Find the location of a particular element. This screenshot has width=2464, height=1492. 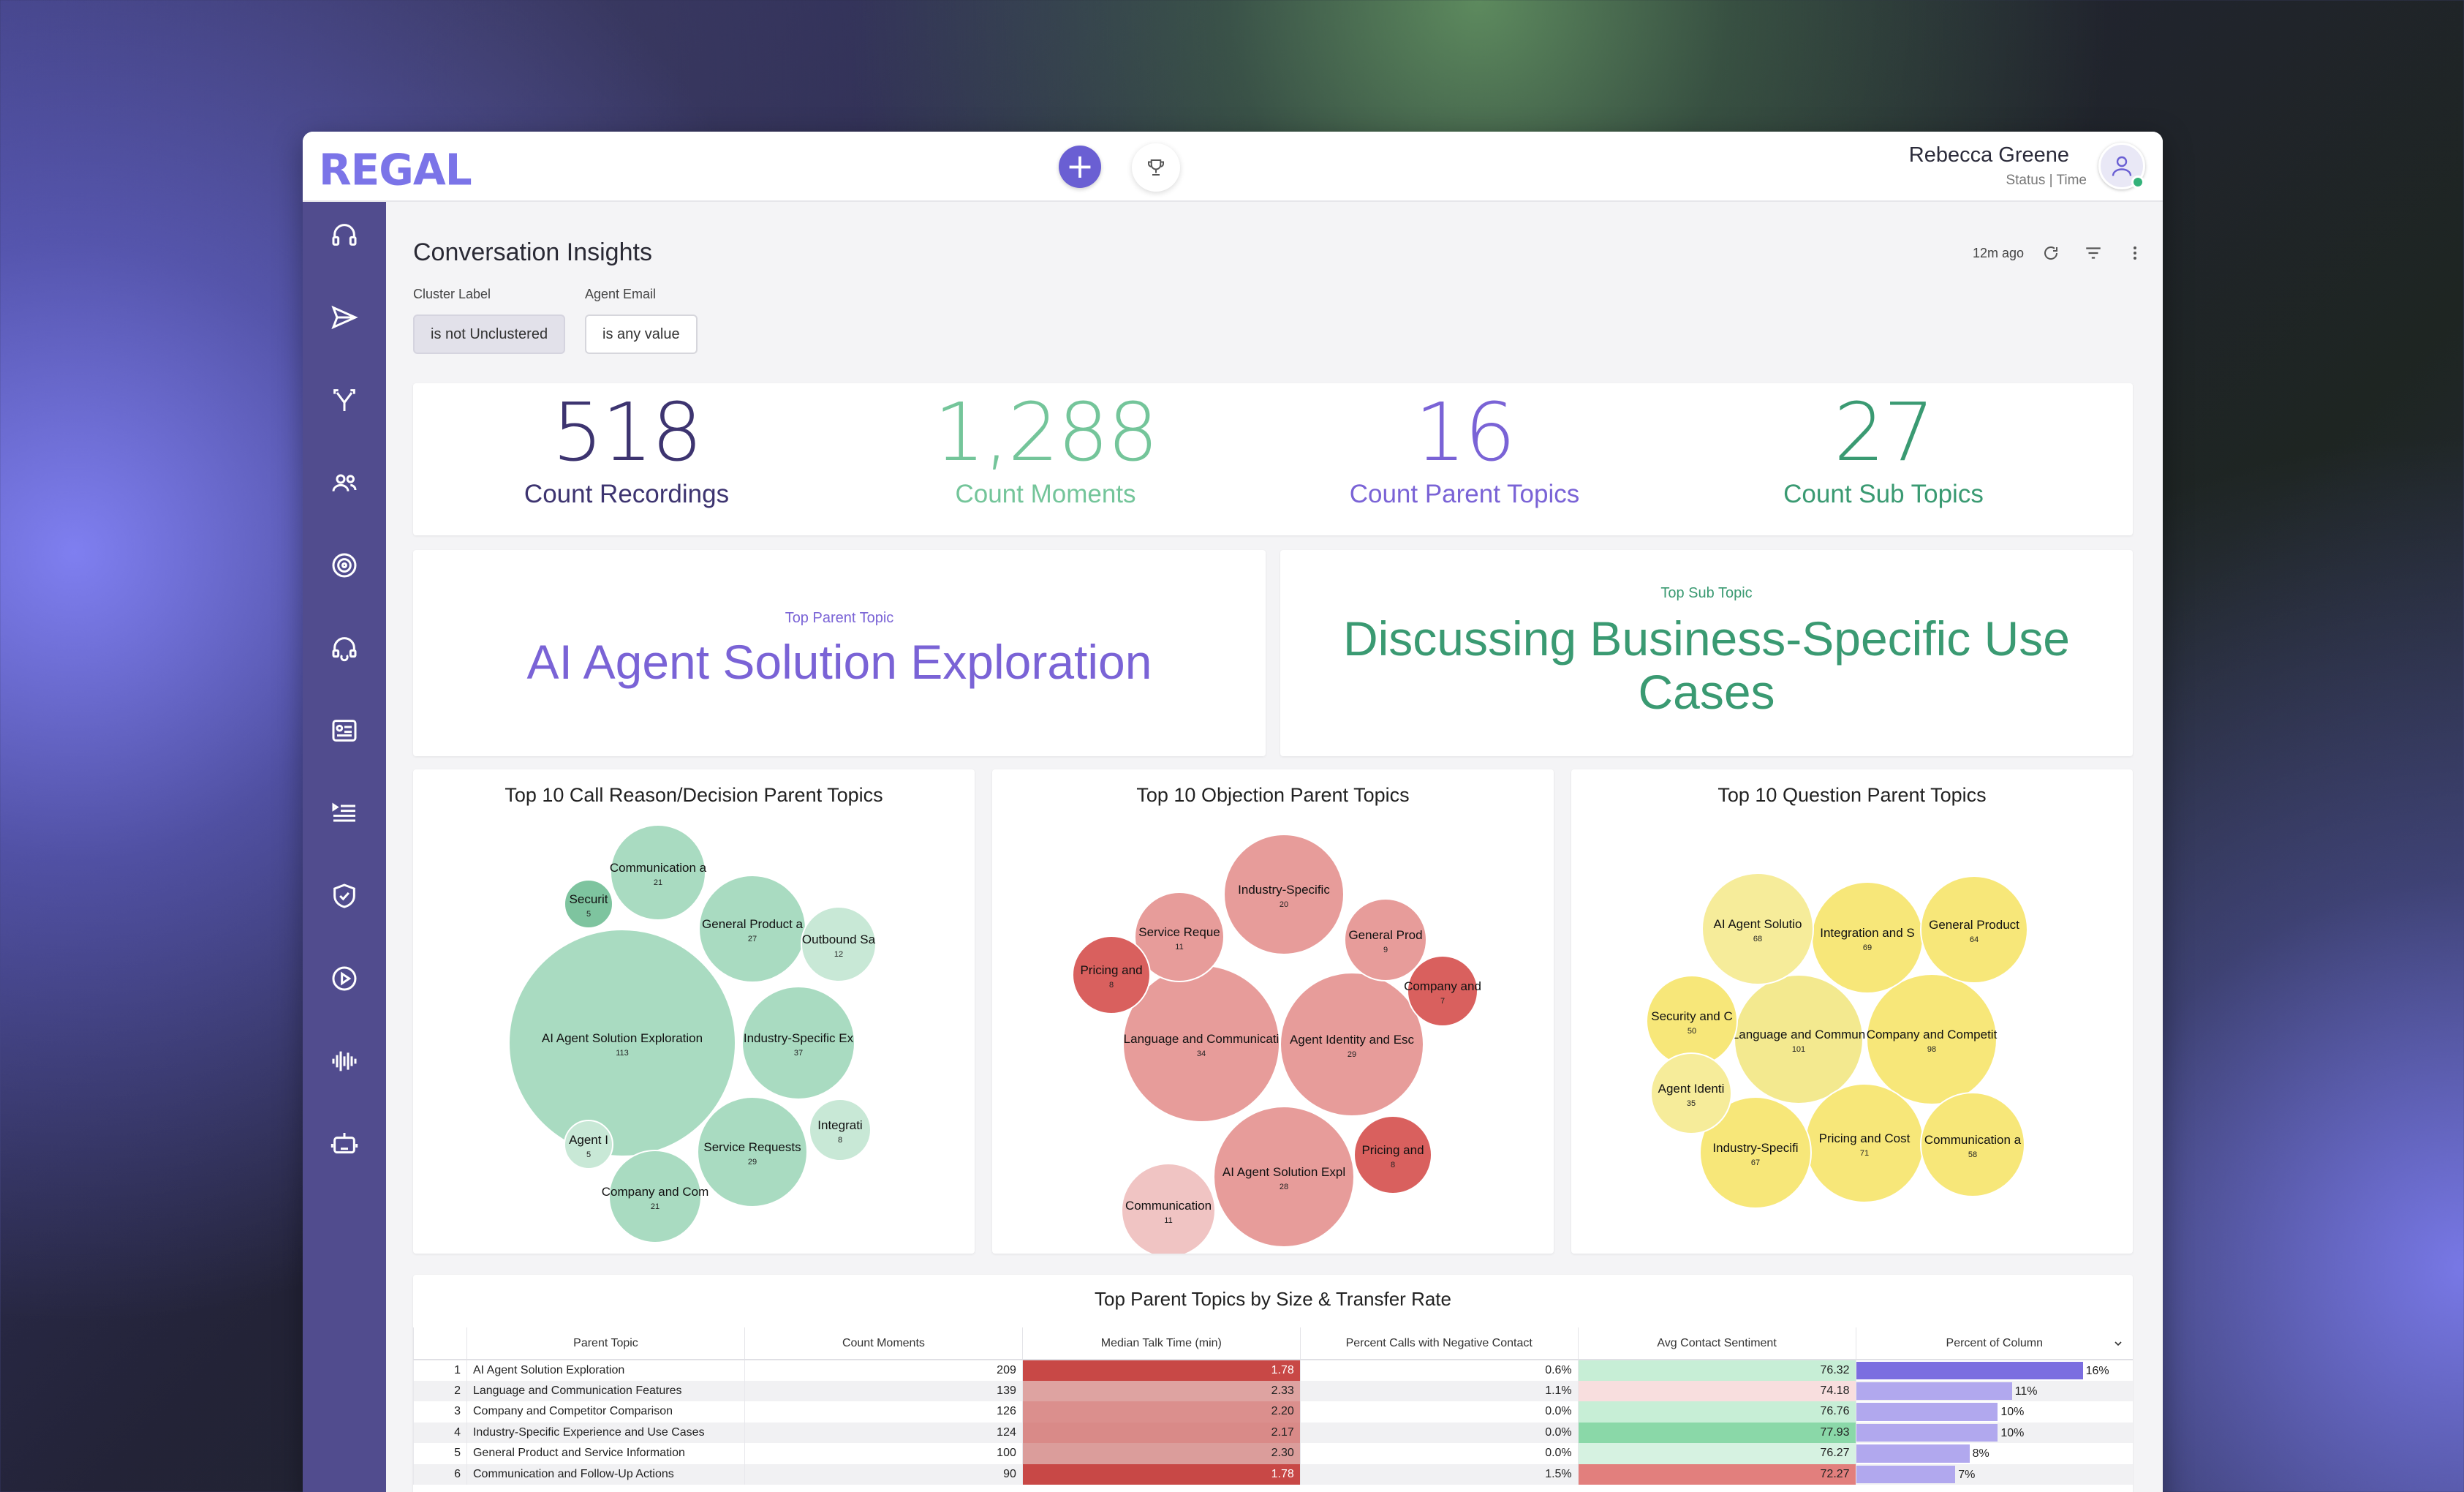

bubble: Pricing and Cost 71 is located at coordinates (1864, 1143).